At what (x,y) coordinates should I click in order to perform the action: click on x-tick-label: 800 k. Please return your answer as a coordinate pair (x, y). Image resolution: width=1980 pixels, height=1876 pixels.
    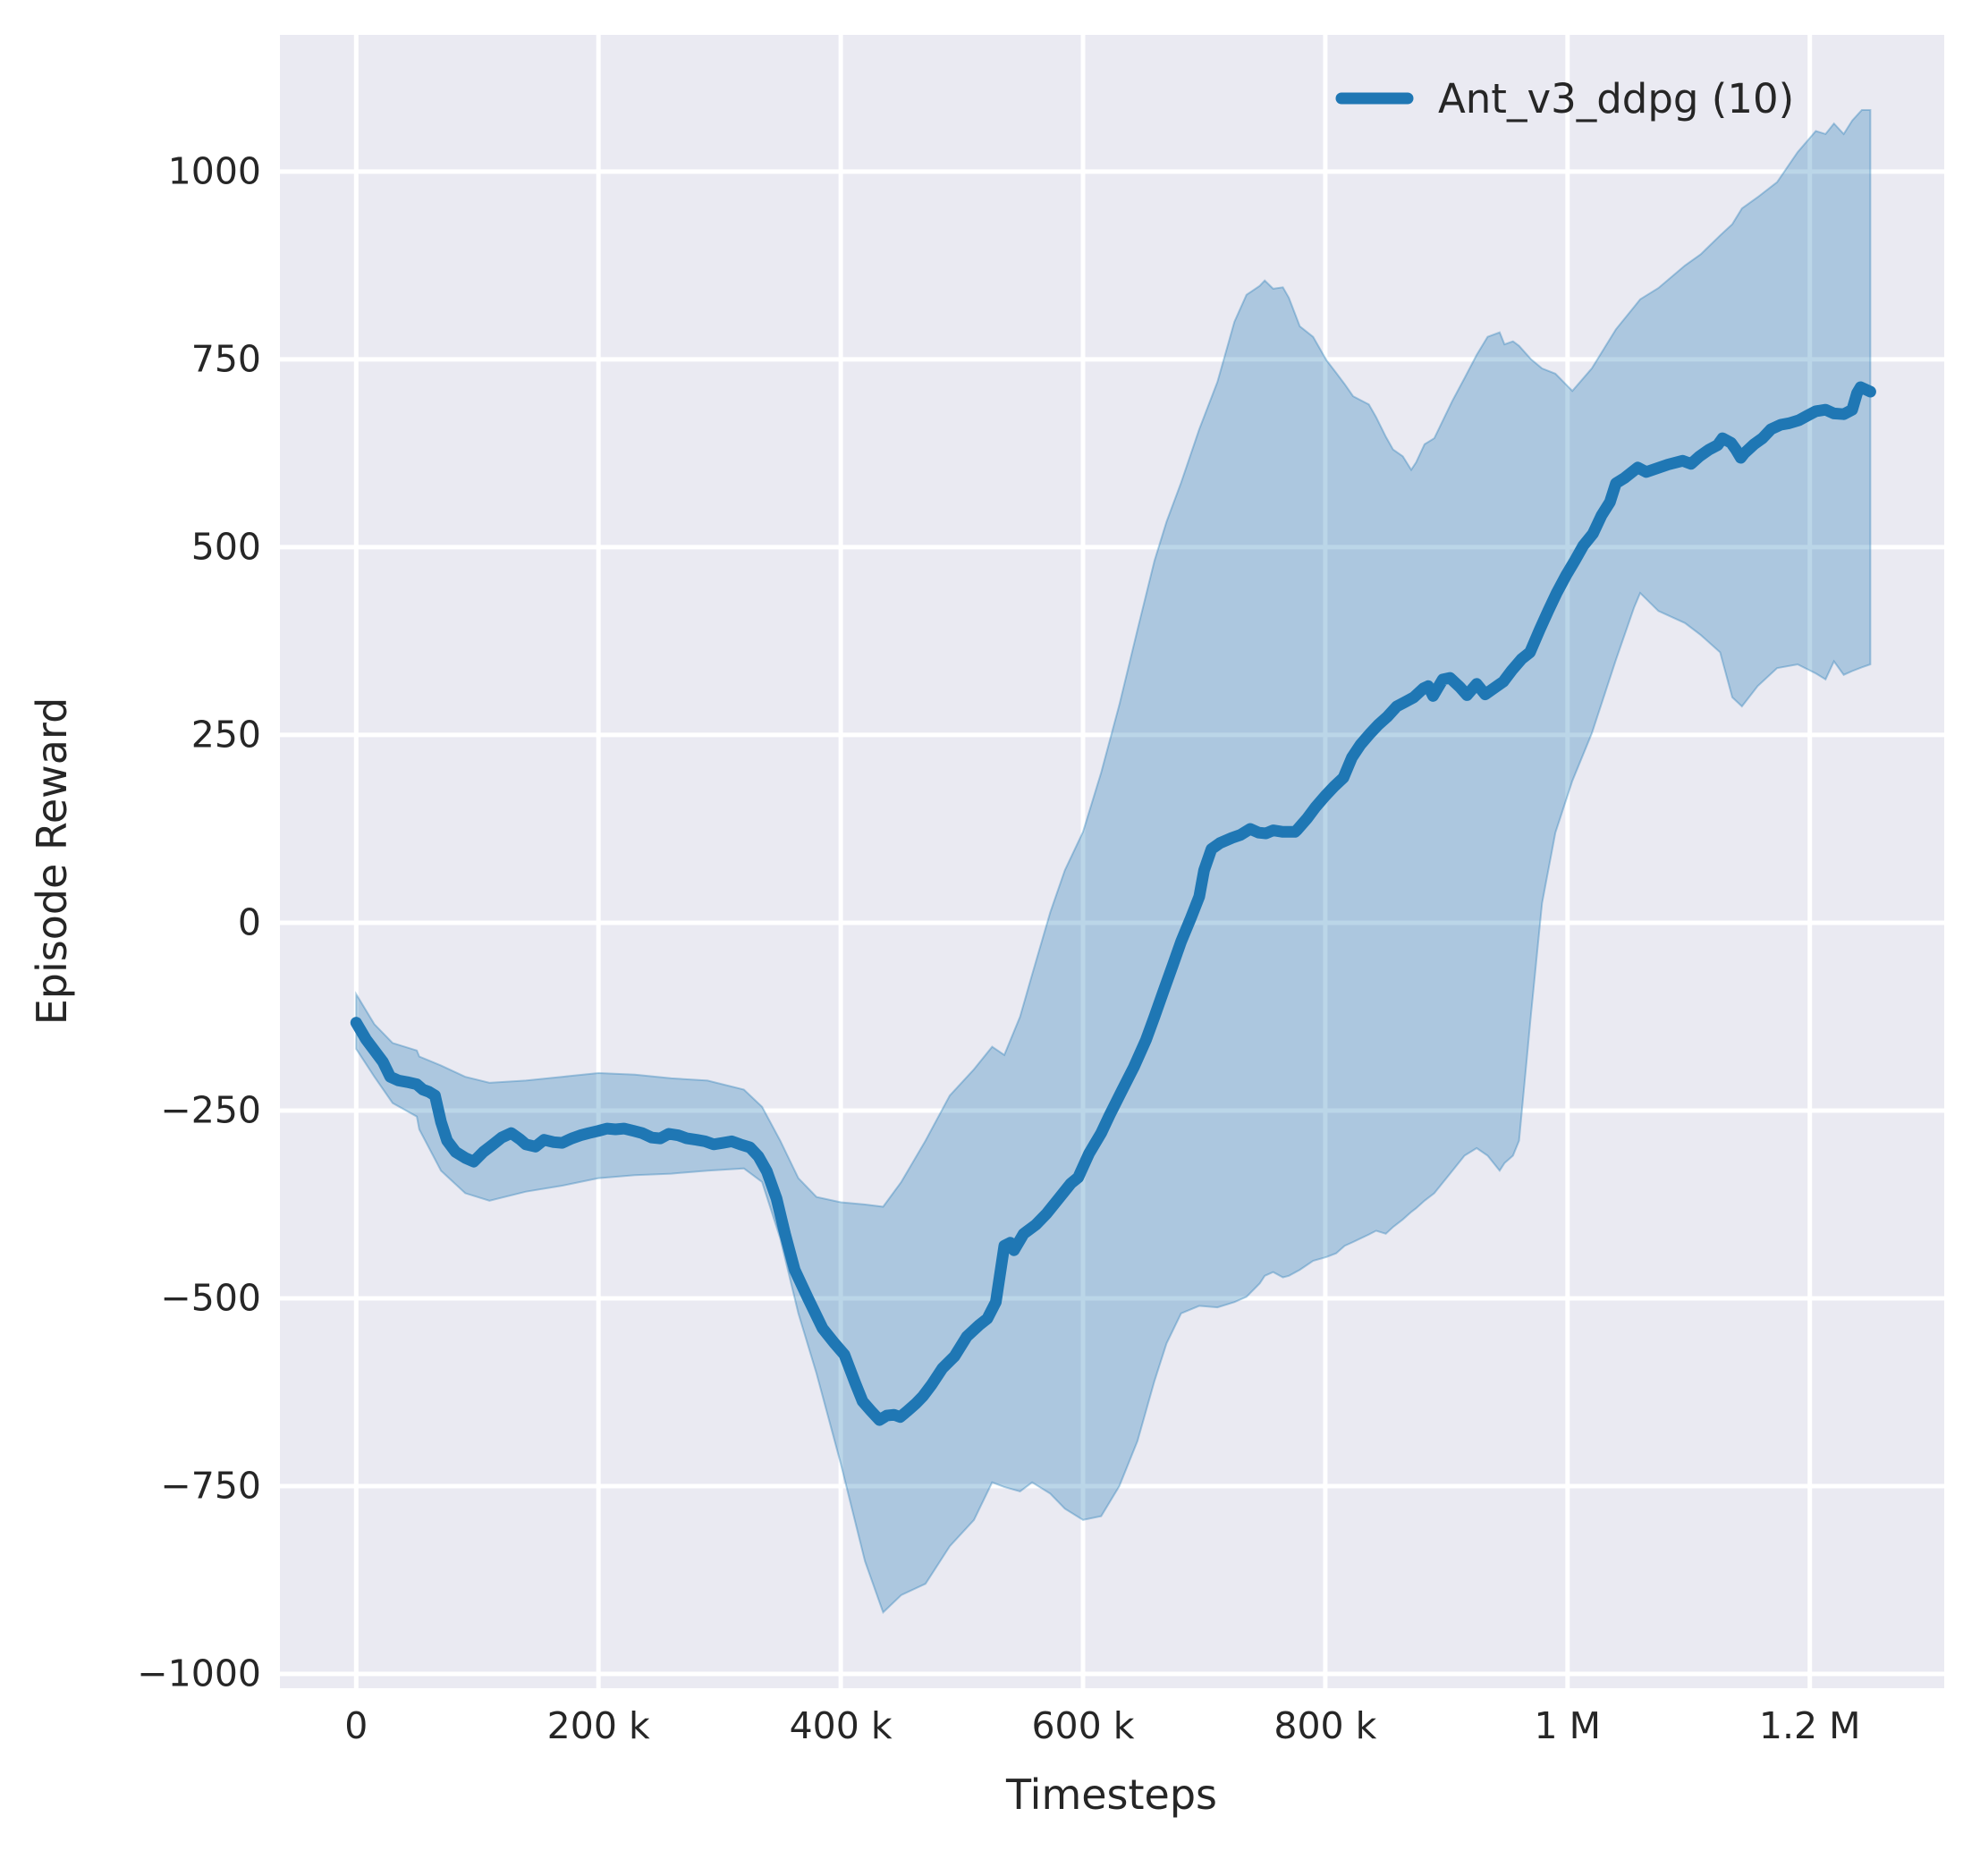
    Looking at the image, I should click on (1325, 1726).